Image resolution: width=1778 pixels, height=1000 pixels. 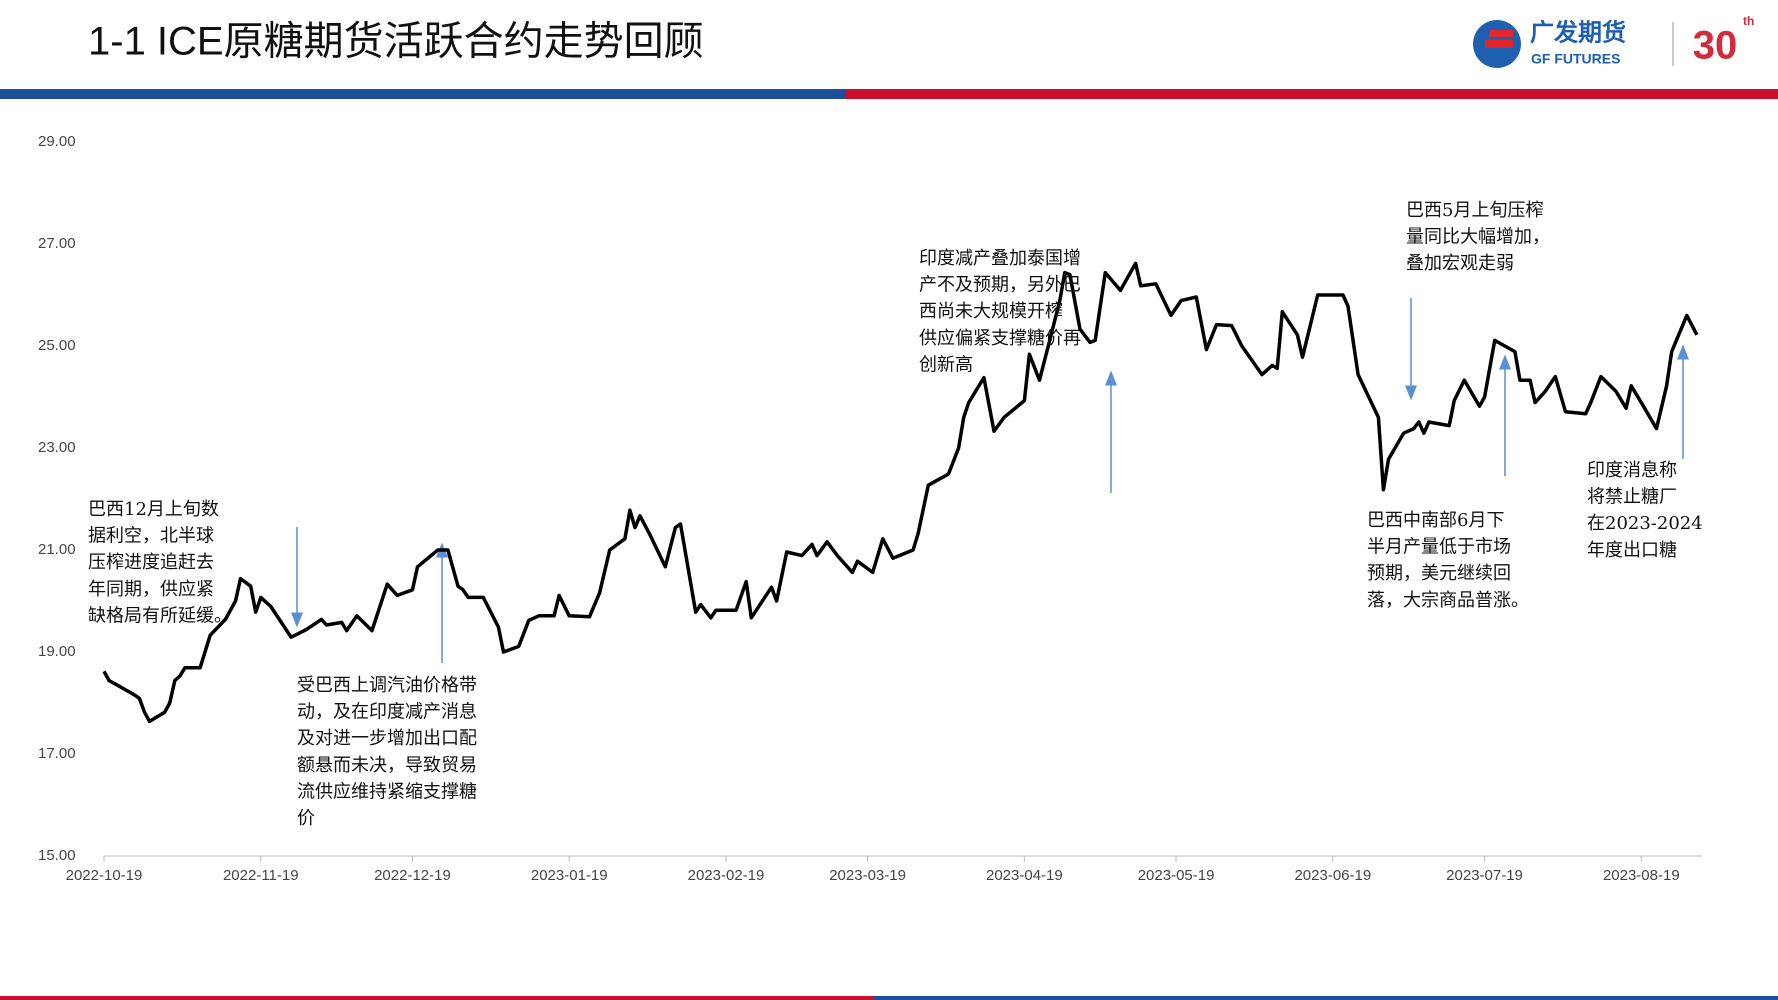 I want to click on annotation-line: 在2023-2024, so click(x=1645, y=523).